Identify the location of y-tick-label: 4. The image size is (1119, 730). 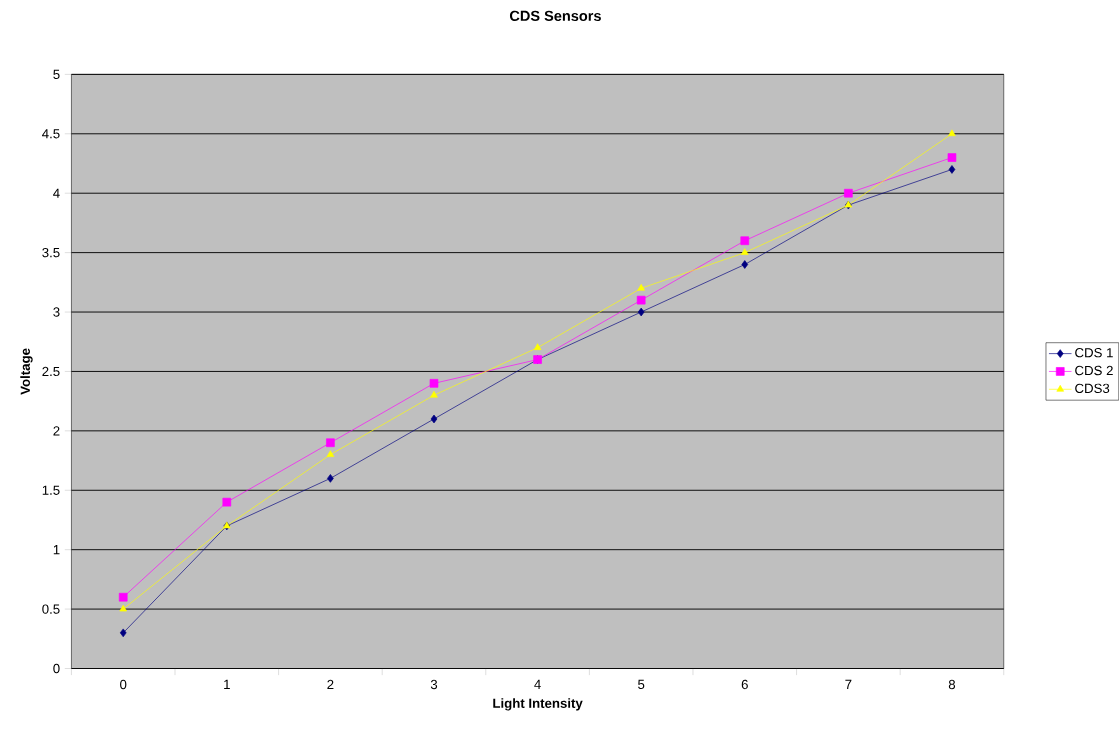
(56, 193).